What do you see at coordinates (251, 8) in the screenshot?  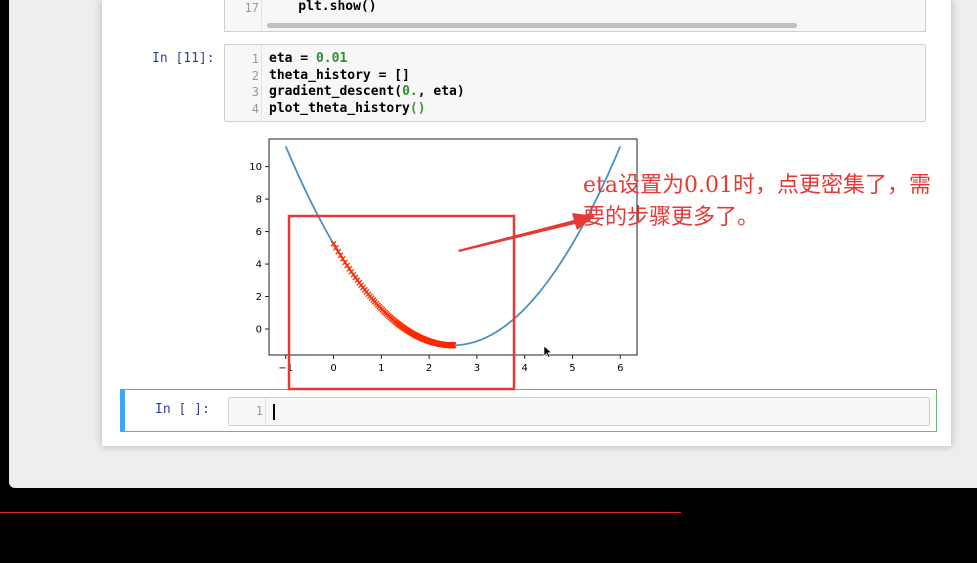 I see `line-number: 17` at bounding box center [251, 8].